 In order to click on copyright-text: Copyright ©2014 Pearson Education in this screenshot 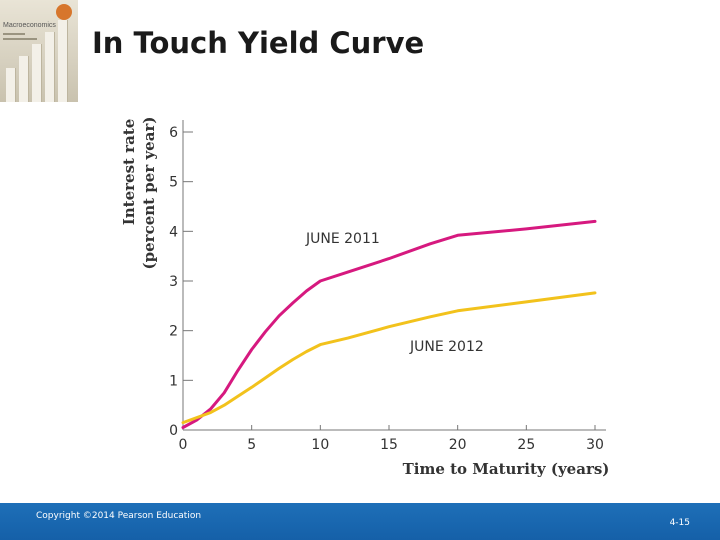, I will do `click(119, 516)`.